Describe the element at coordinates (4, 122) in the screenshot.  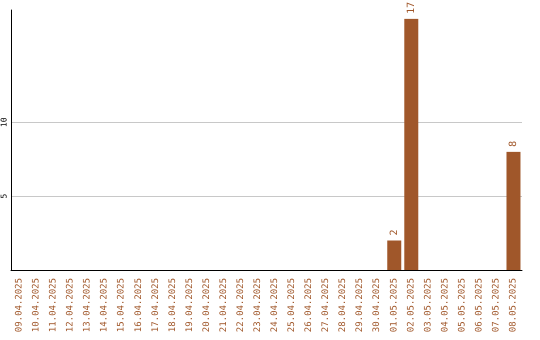
I see `y-tick-label: 10` at that location.